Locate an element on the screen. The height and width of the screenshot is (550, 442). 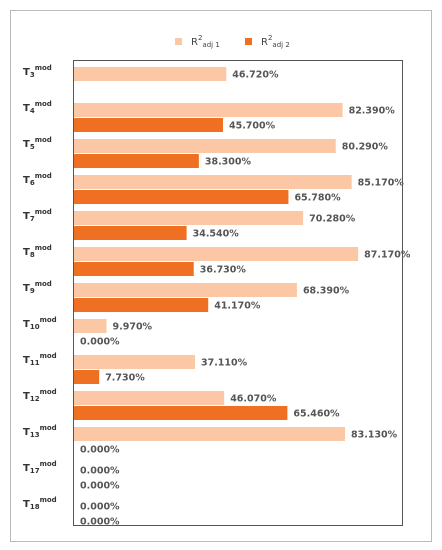
legend-label: R2adj 2 is located at coordinates (275, 41).